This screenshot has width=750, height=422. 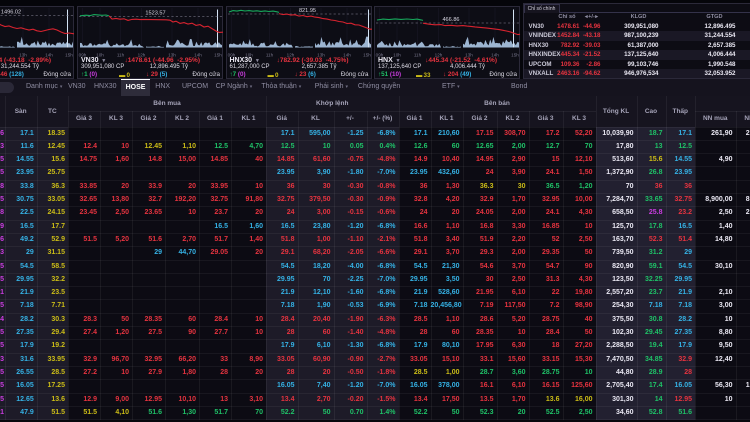 I want to click on svg-text: 1523.57, so click(x=155, y=13).